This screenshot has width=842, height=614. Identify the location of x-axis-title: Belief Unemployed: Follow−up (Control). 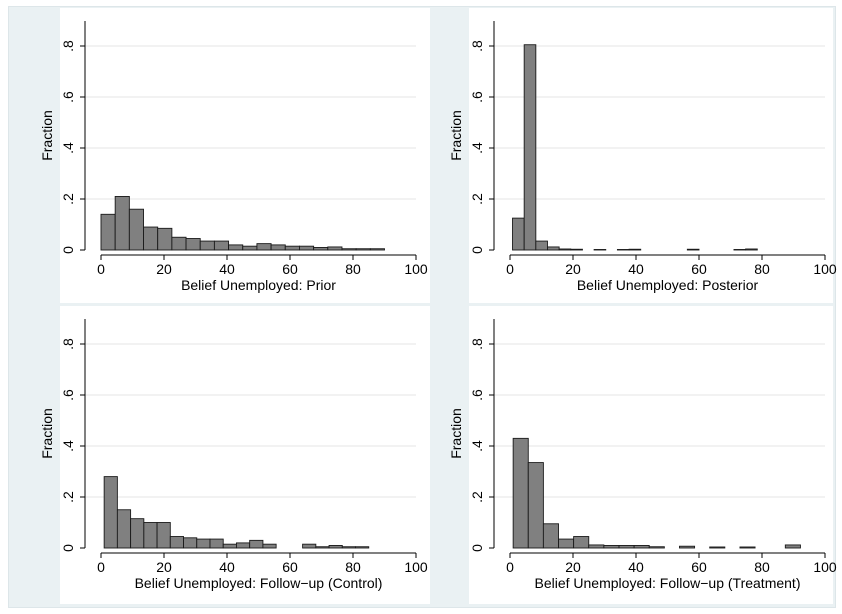
(259, 583).